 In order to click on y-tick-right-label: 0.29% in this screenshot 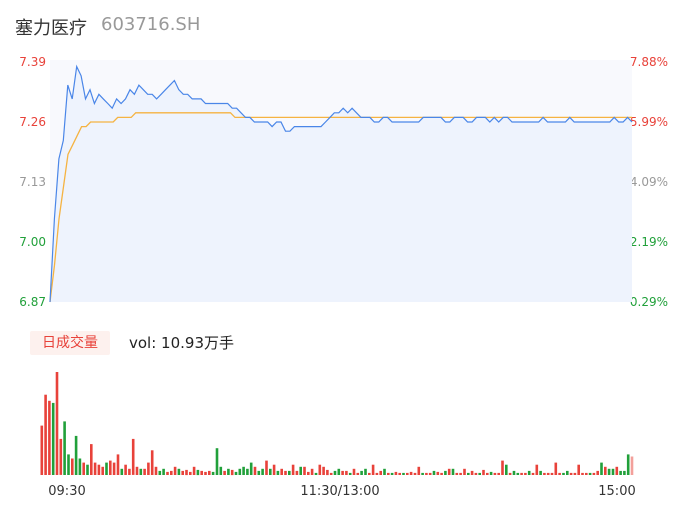, I will do `click(649, 302)`.